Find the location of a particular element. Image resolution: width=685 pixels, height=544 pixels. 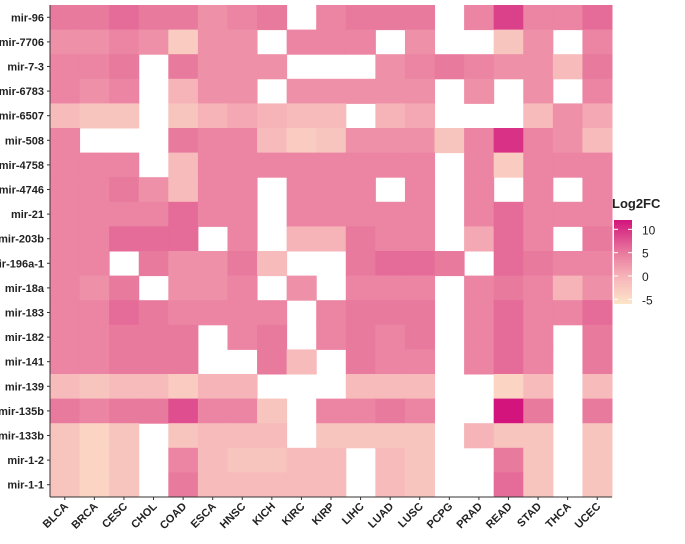

x-tick-label: PCPG is located at coordinates (440, 516).